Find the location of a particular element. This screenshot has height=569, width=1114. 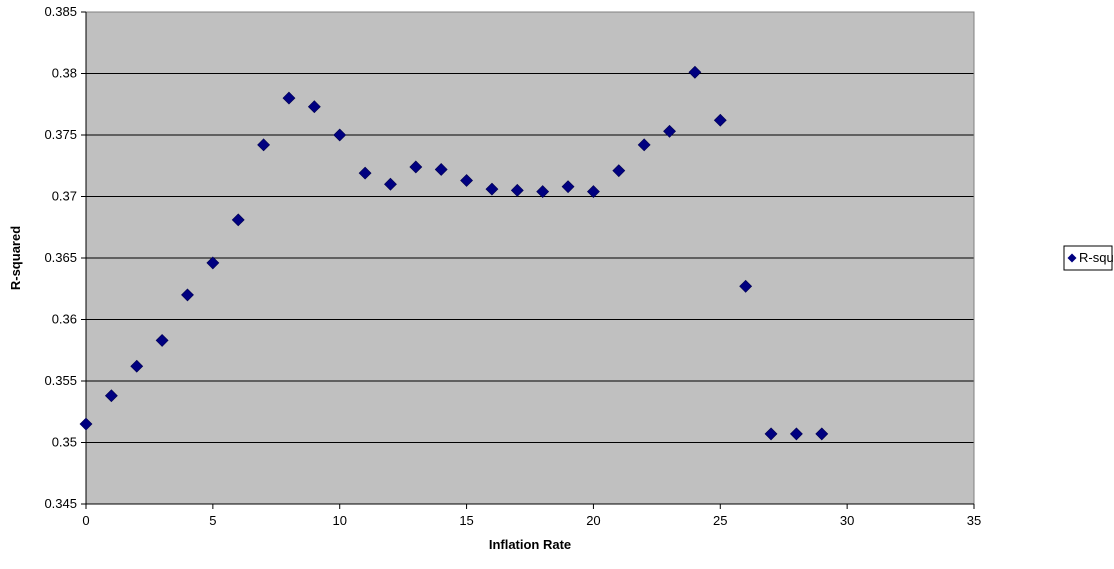

y-axis-title: R-squared is located at coordinates (15, 258).